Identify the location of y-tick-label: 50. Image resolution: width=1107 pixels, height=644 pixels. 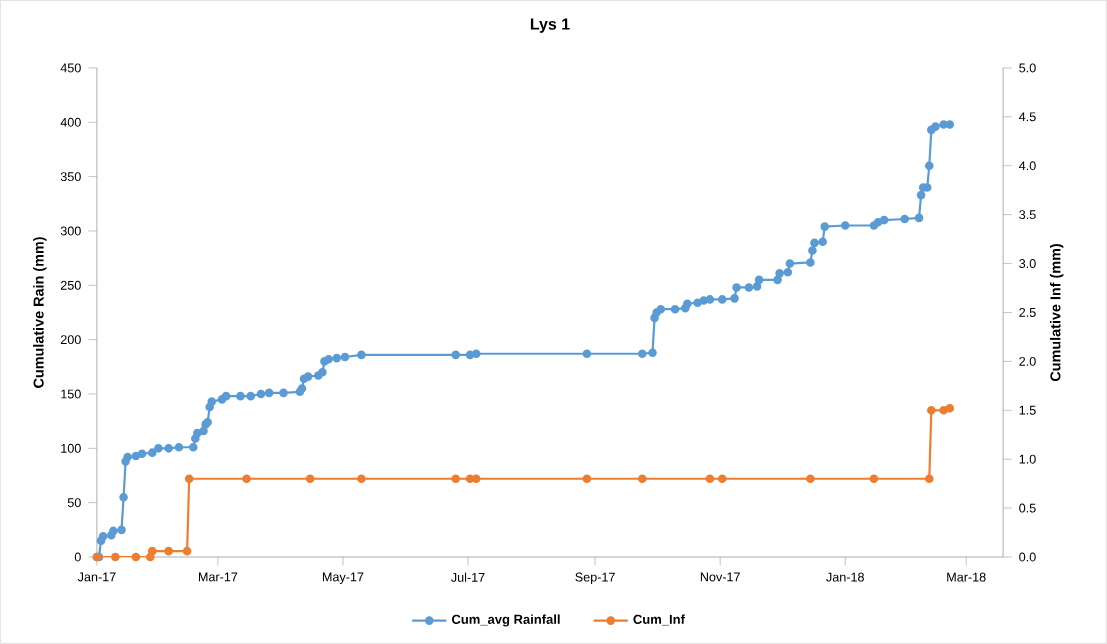
(74, 503).